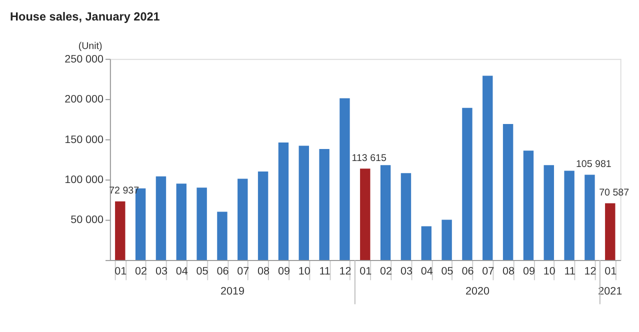  I want to click on text: 2019, so click(232, 291).